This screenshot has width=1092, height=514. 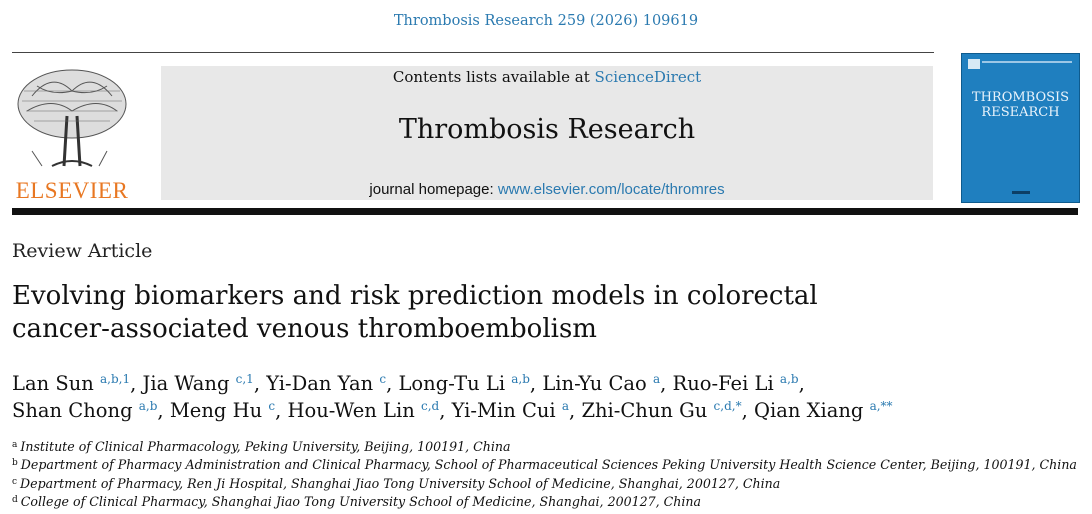 I want to click on affiliation-key: a, so click(x=15, y=445).